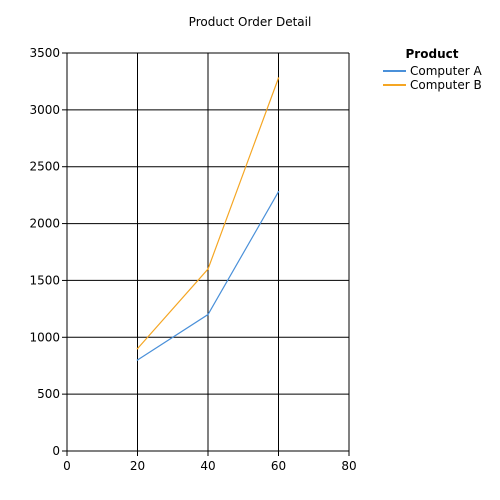 This screenshot has height=500, width=500. I want to click on y-tick-label: 2500, so click(44, 167).